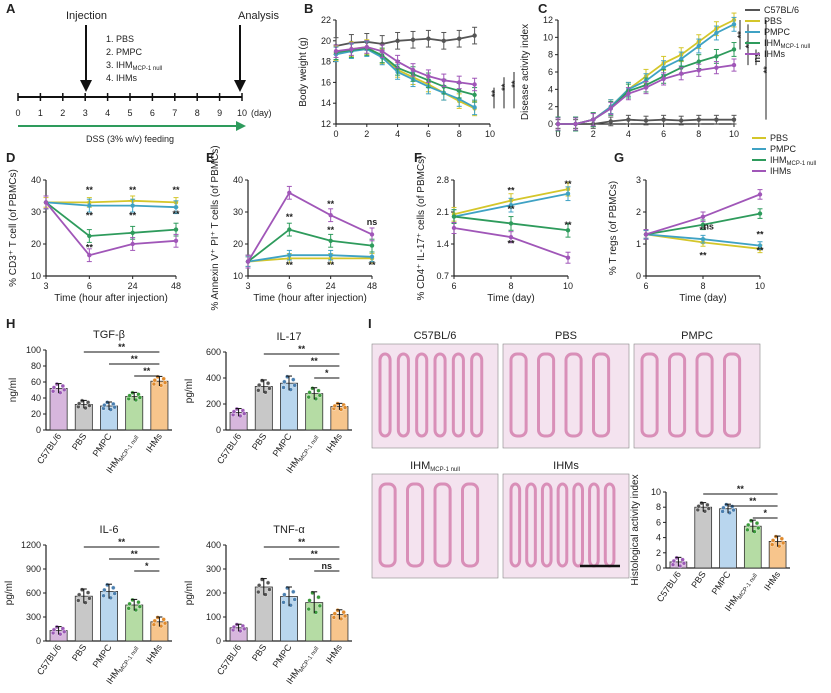  Describe the element at coordinates (247, 286) in the screenshot. I see `x-tick-label: 3` at that location.